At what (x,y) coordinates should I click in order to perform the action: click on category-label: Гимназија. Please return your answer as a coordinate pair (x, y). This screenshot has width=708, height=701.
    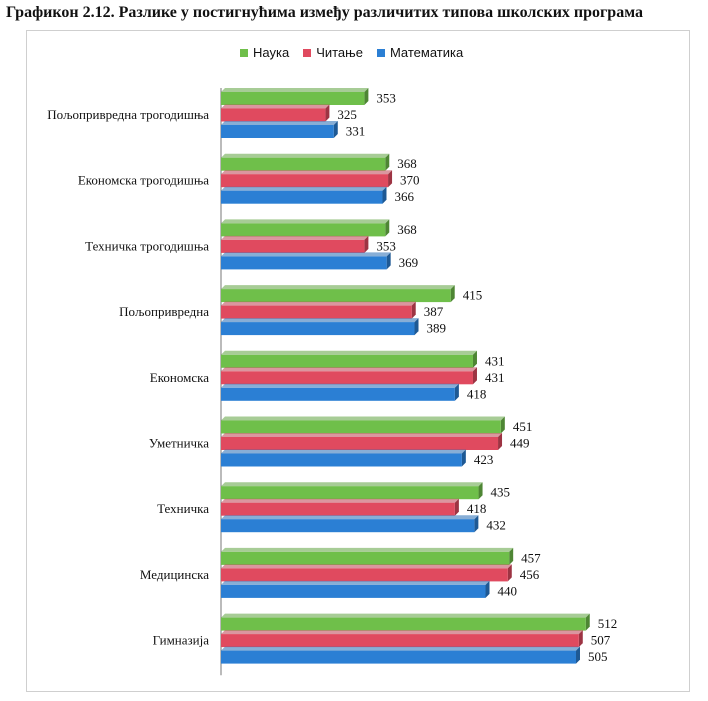
    Looking at the image, I should click on (181, 640).